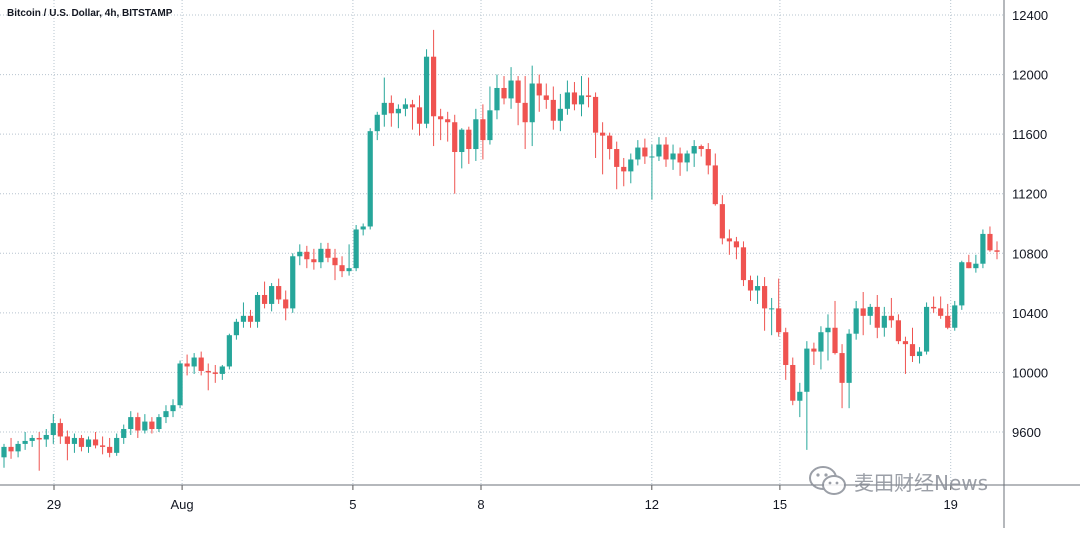 The width and height of the screenshot is (1080, 533). Describe the element at coordinates (921, 482) in the screenshot. I see `watermark-text: 麦田财经News` at that location.